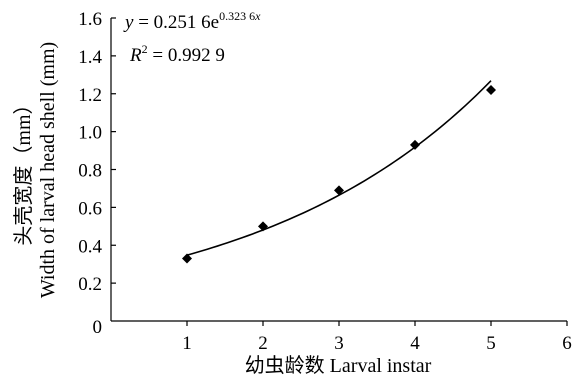  What do you see at coordinates (90, 246) in the screenshot?
I see `y-tick-label: 0.4` at bounding box center [90, 246].